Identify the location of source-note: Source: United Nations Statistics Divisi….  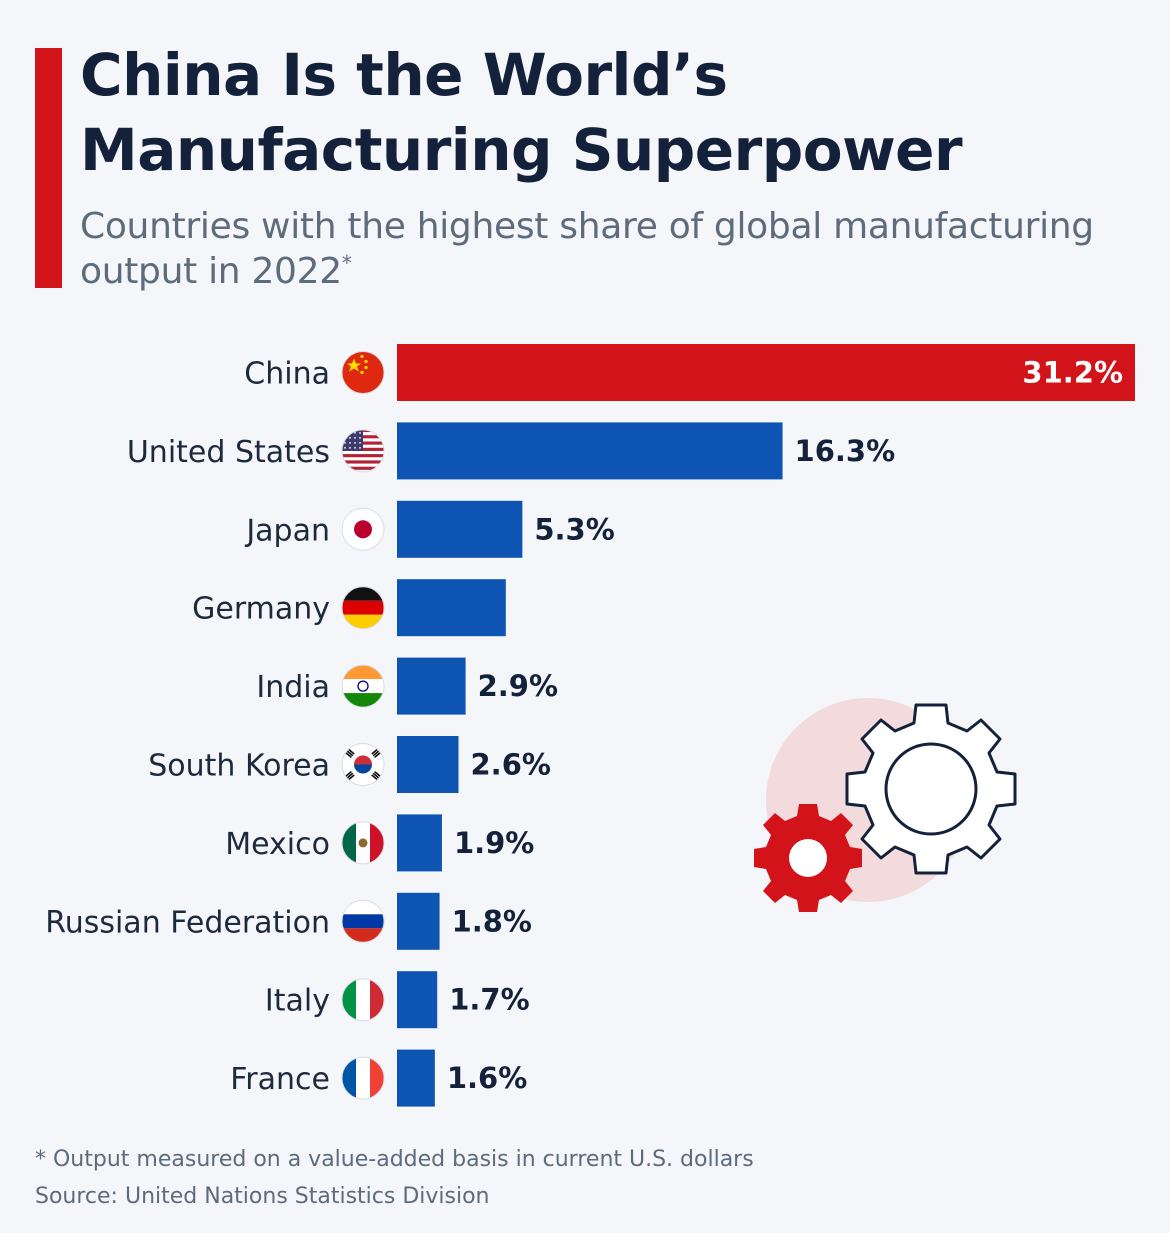
(262, 1196).